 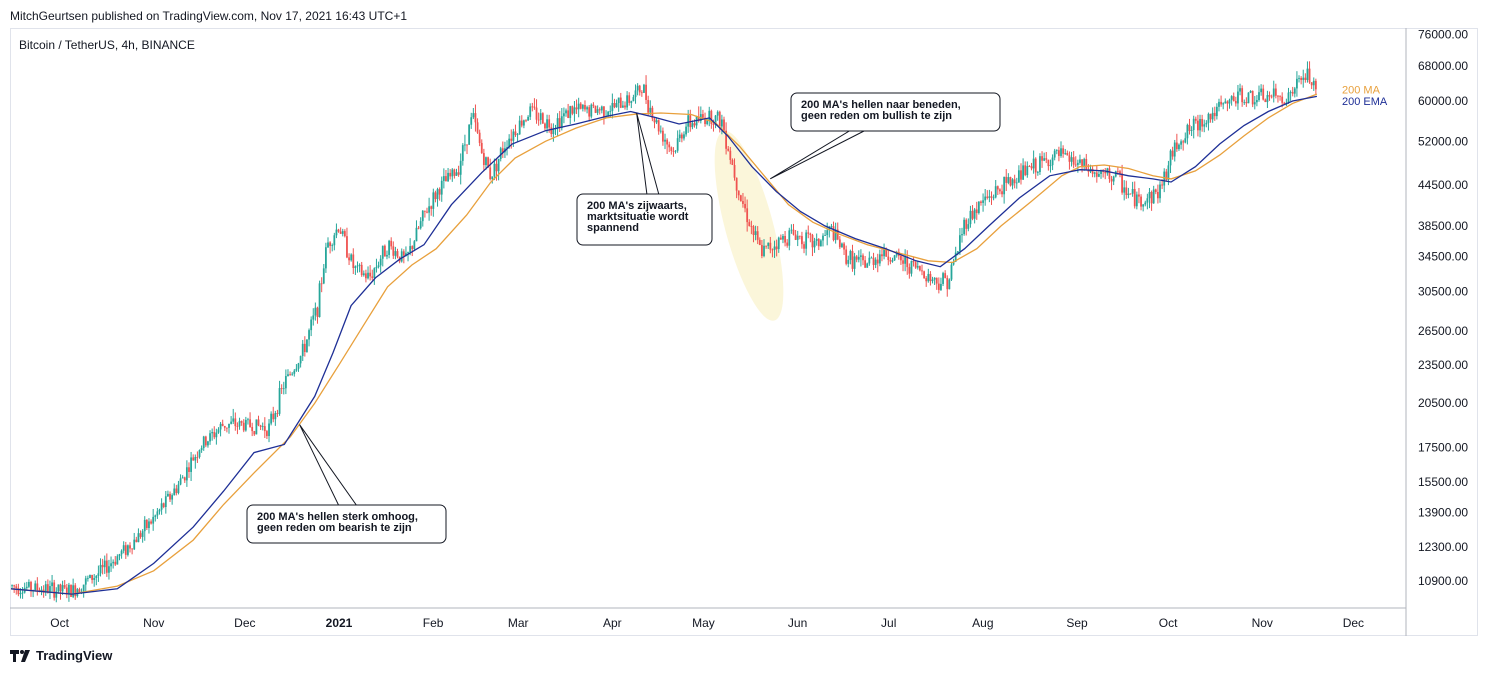 I want to click on price-tick-label: 13900.00, so click(x=1443, y=513).